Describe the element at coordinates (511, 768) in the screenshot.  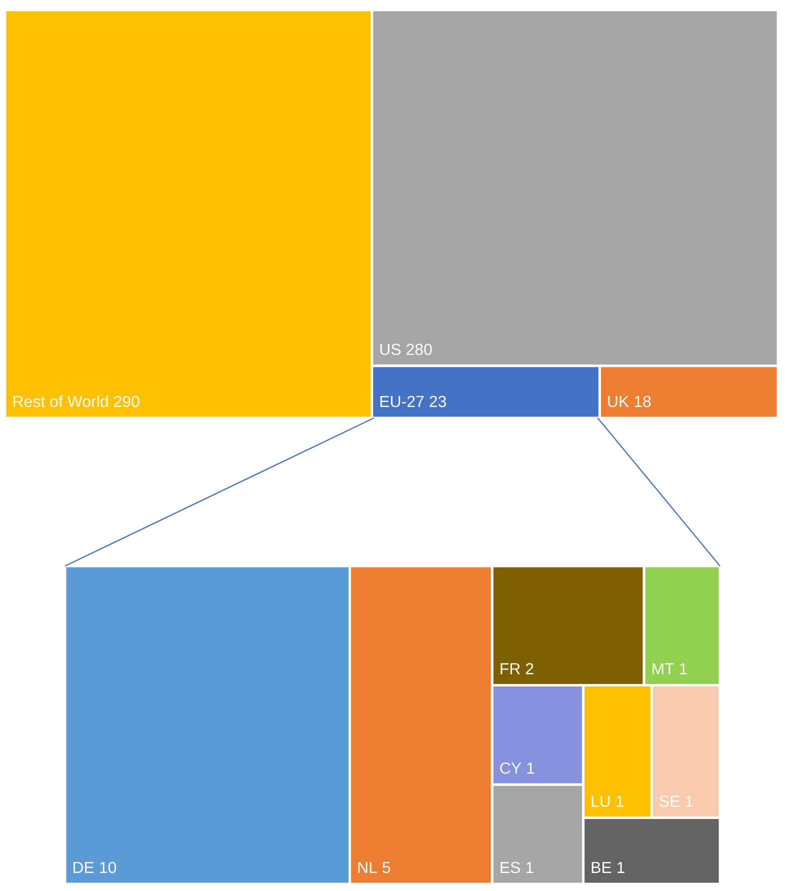
I see `category-label: CY` at that location.